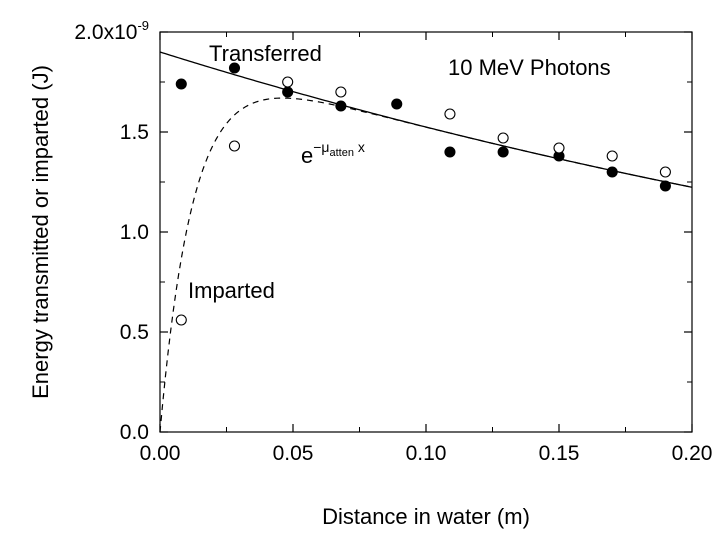 This screenshot has width=728, height=539. What do you see at coordinates (265, 53) in the screenshot?
I see `transferred-label: Transferred` at bounding box center [265, 53].